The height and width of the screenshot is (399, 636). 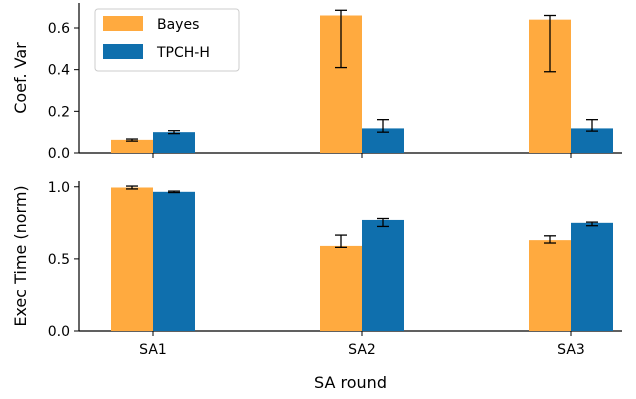 What do you see at coordinates (362, 350) in the screenshot?
I see `x-tick-label: SA2` at bounding box center [362, 350].